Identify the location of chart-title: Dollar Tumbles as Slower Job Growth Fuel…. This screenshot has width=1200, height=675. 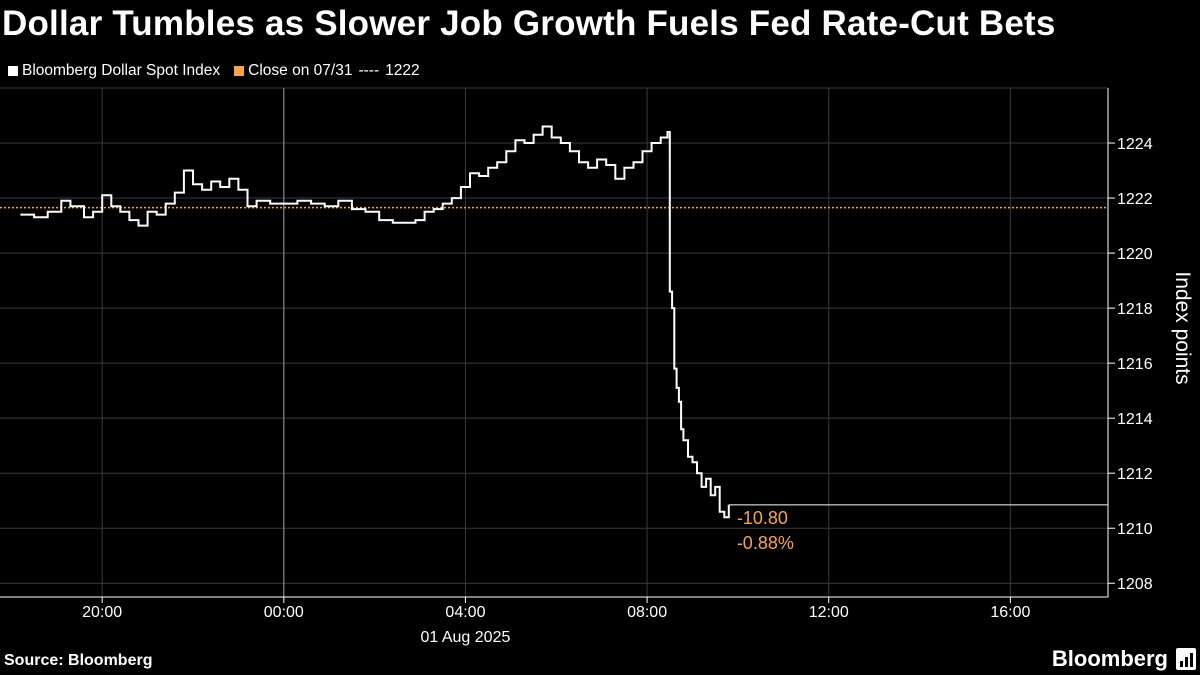
(529, 23).